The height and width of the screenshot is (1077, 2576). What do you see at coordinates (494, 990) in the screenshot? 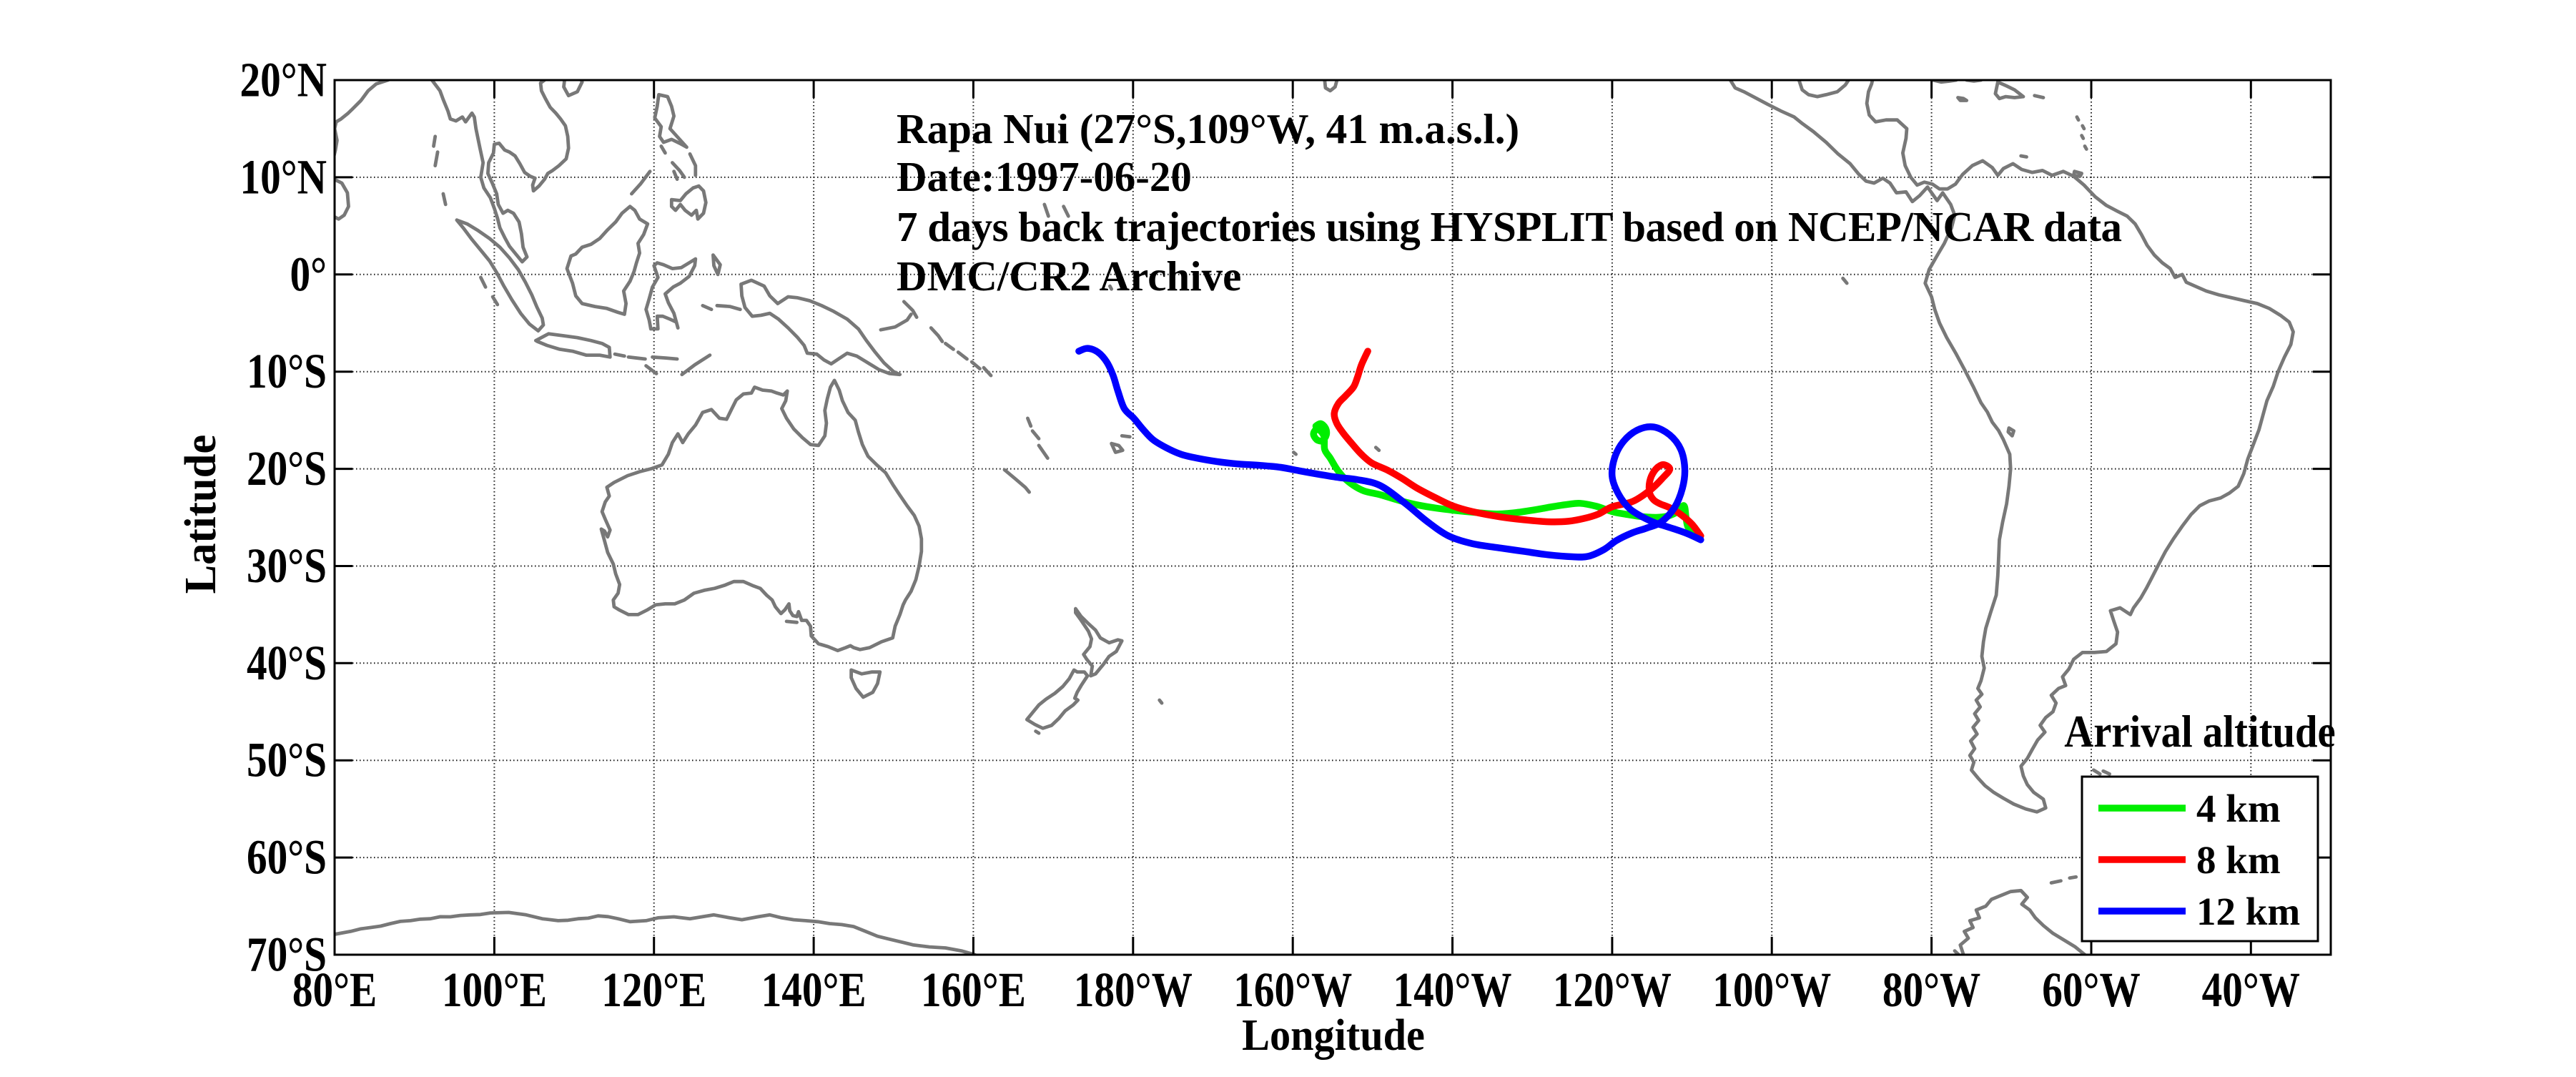
I see `svg-text: 100°E` at bounding box center [494, 990].